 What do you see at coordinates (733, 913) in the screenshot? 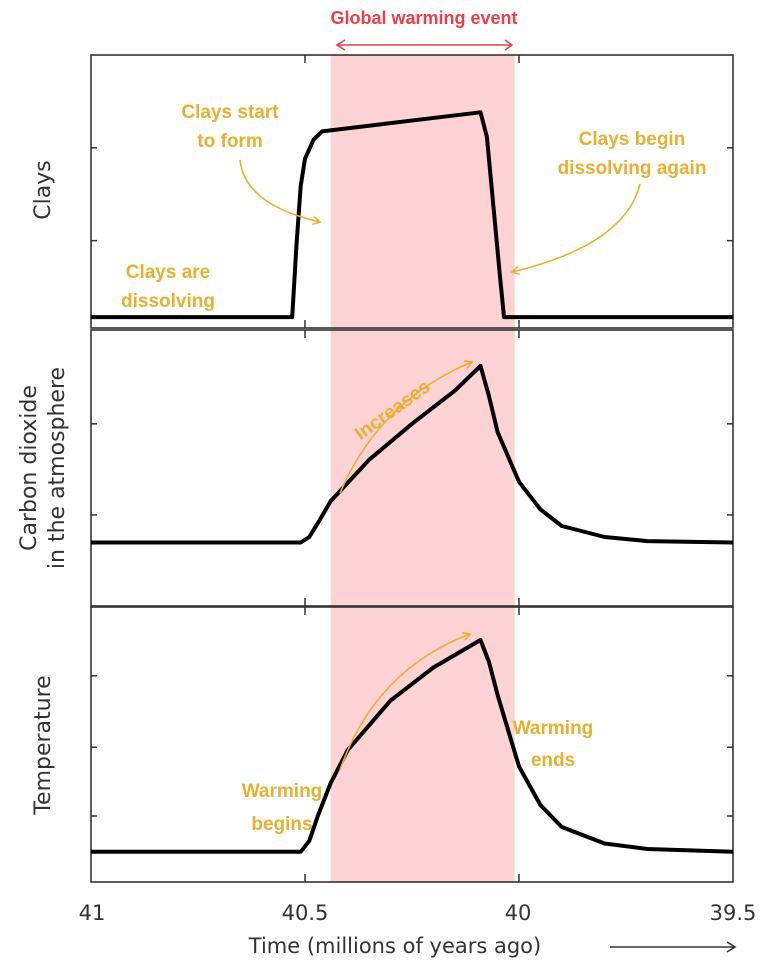
I see `x-tick-label: 39.5` at bounding box center [733, 913].